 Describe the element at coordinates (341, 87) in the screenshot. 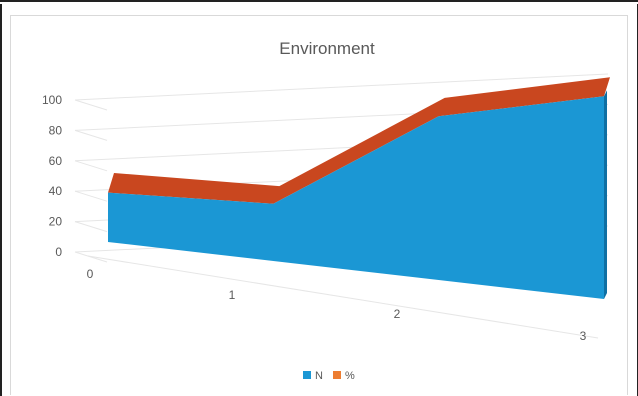

I see `gridline` at that location.